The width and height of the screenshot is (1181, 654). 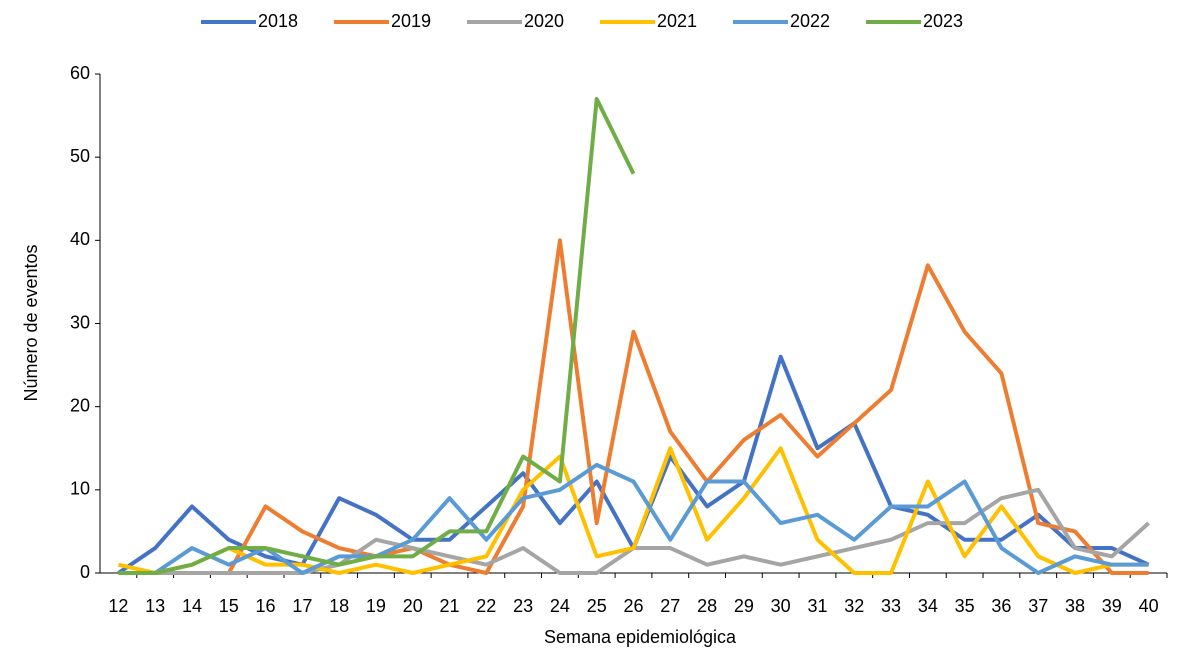 I want to click on x-tick-label: 40, so click(x=1149, y=606).